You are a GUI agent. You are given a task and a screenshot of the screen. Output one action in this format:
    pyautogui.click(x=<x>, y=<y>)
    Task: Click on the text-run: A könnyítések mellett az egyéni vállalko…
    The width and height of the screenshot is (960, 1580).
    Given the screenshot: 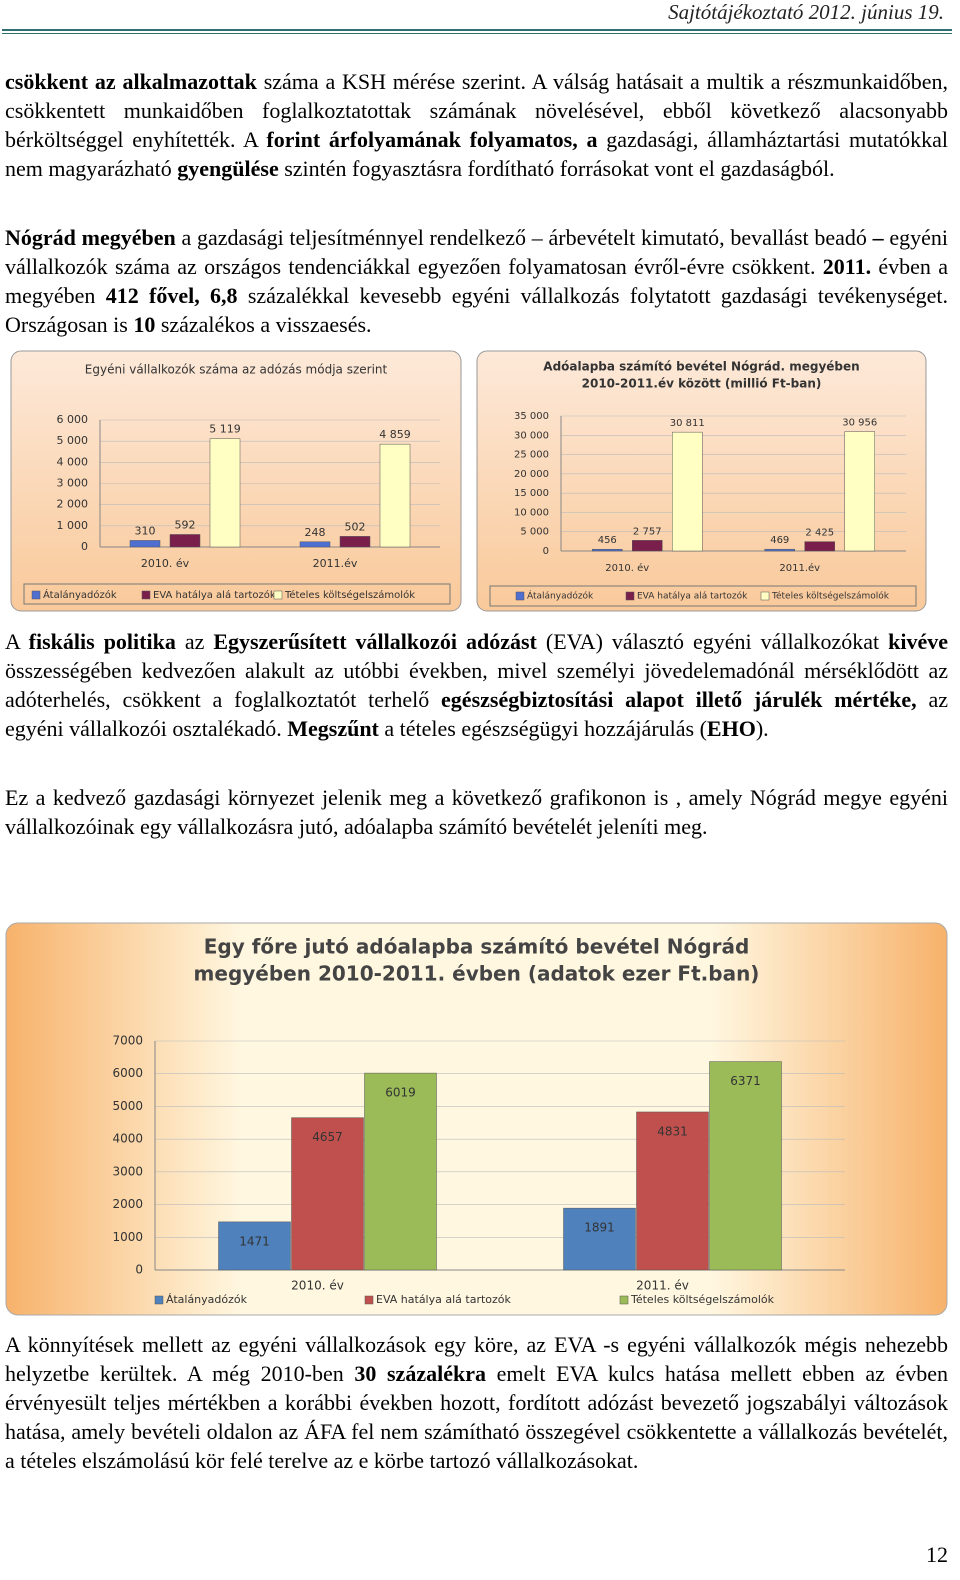 What is the action you would take?
    pyautogui.click(x=476, y=1359)
    